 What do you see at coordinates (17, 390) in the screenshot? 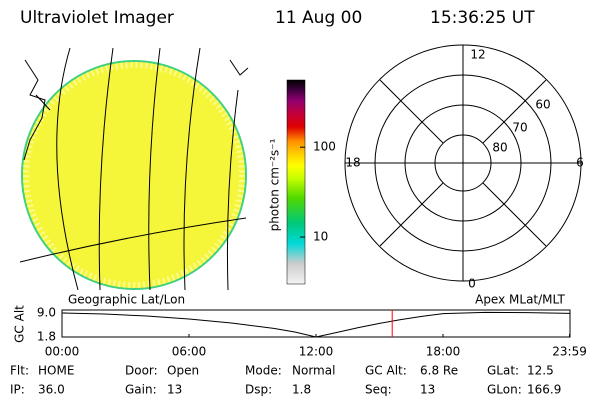
I see `status-label: IP:` at bounding box center [17, 390].